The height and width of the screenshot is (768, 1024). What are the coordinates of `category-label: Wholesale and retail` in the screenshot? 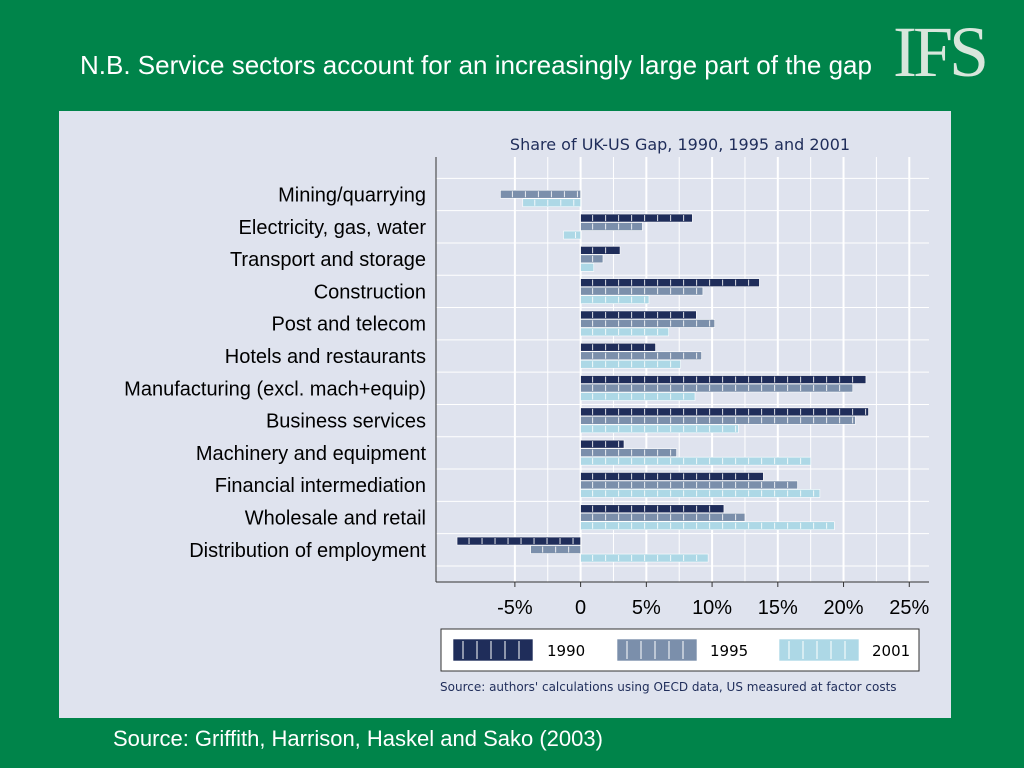 It's located at (335, 519).